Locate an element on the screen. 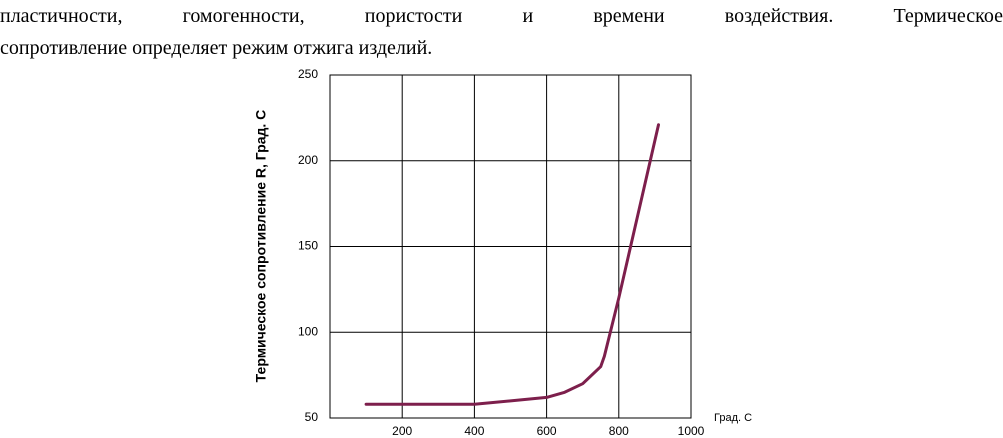 This screenshot has height=438, width=1003. x-tick-label: 800 is located at coordinates (619, 431).